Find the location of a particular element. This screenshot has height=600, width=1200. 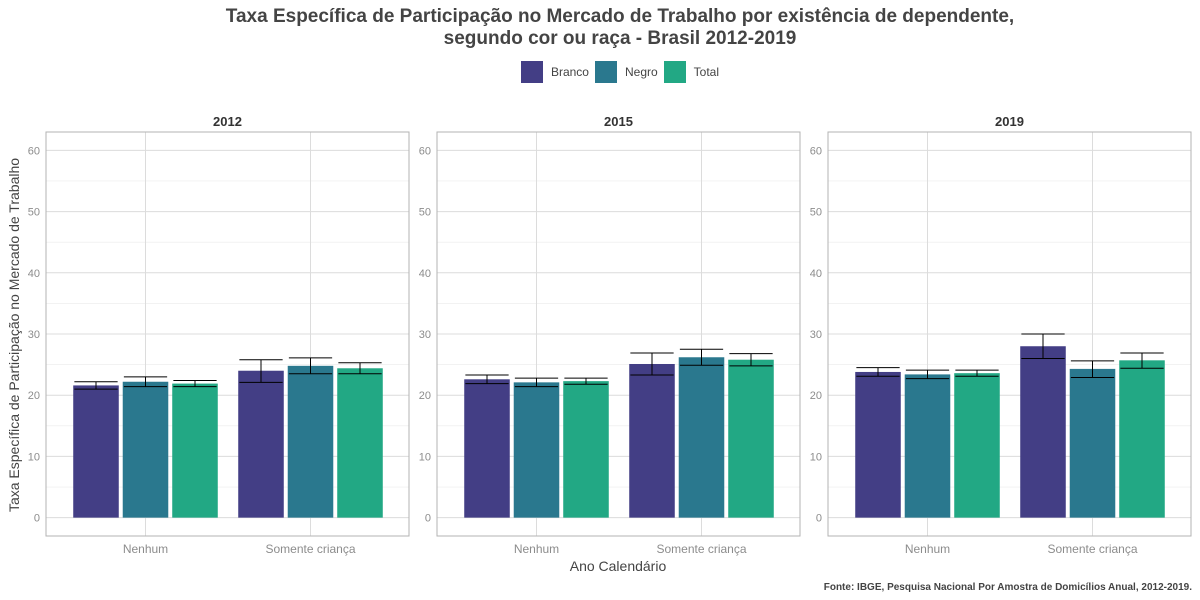

facet-label-2015: 2015 is located at coordinates (618, 121).